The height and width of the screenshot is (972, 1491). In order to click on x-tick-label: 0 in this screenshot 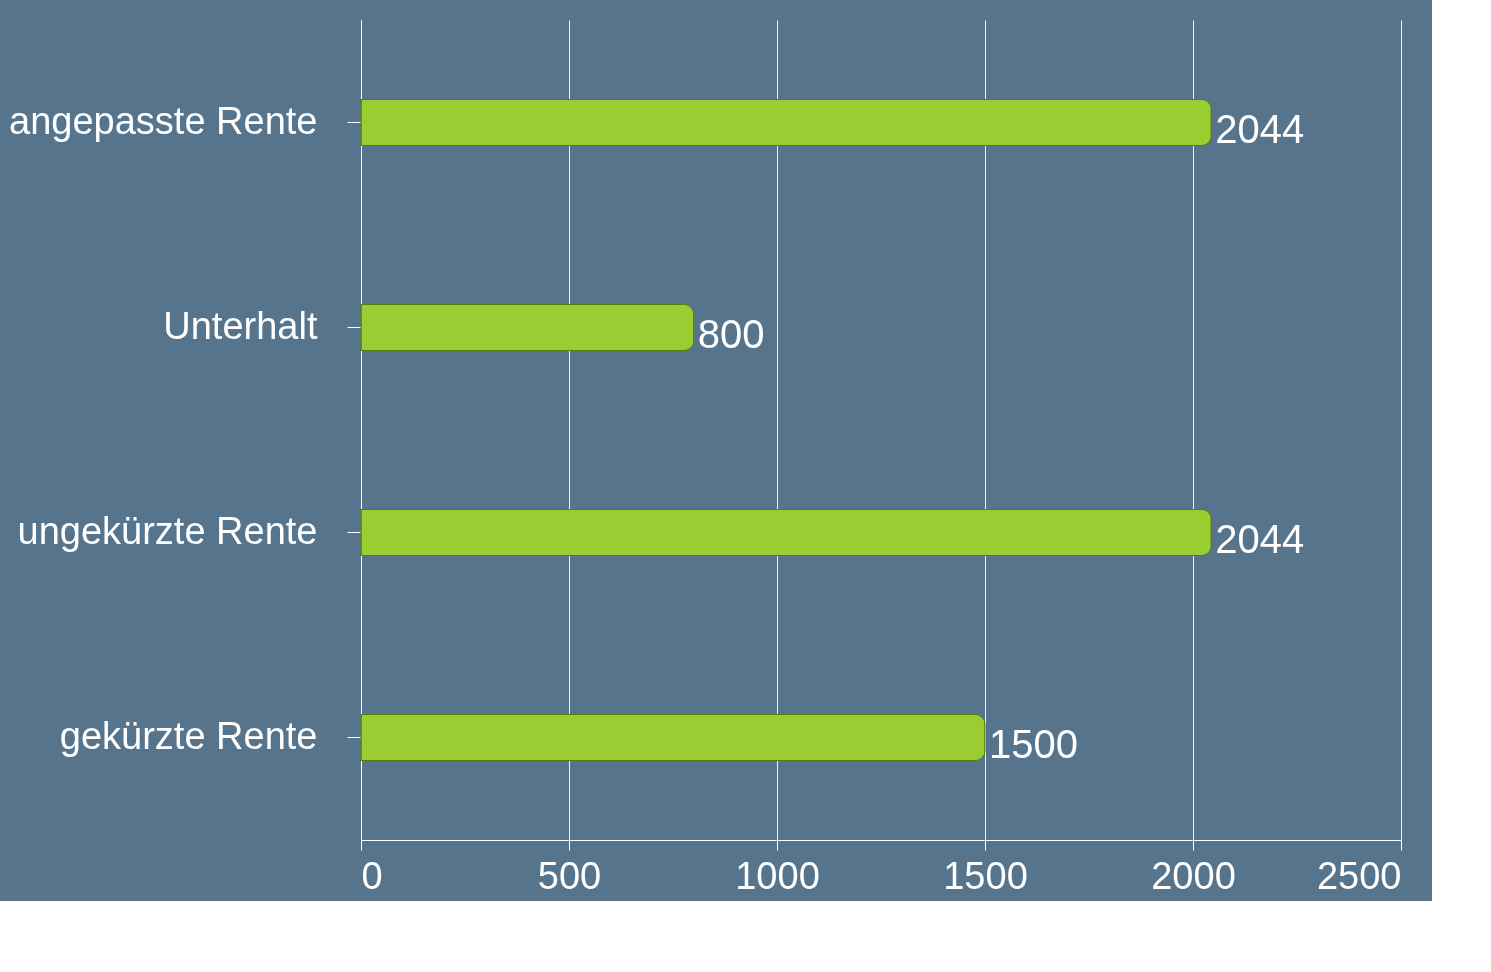, I will do `click(372, 875)`.